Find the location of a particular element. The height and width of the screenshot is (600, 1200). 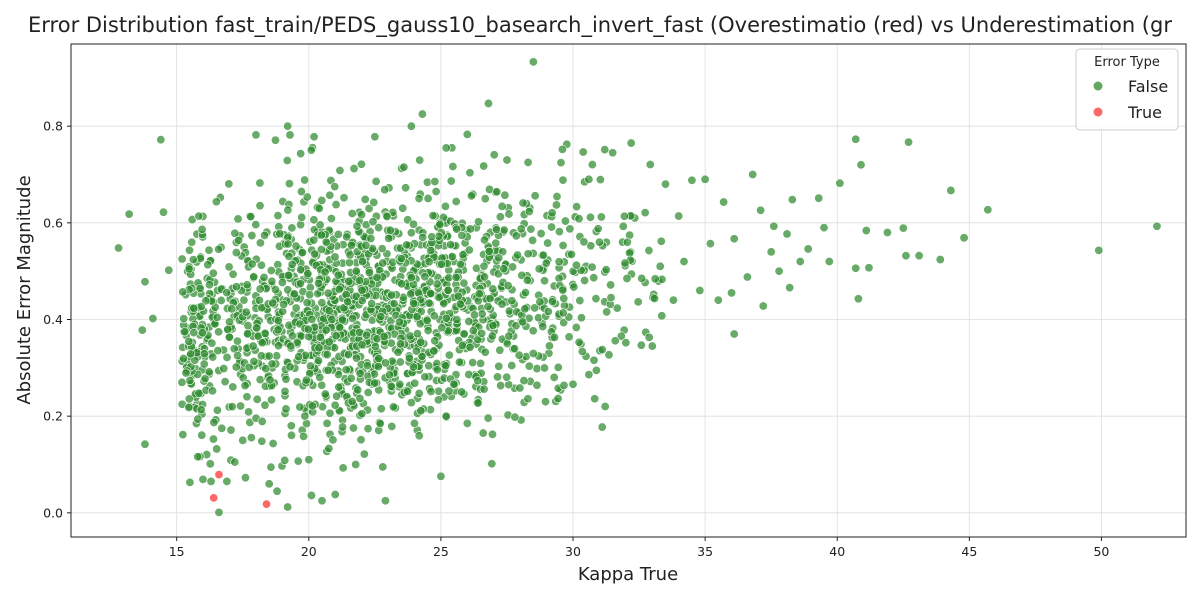

y-tick-label: 0.0 is located at coordinates (53, 512).